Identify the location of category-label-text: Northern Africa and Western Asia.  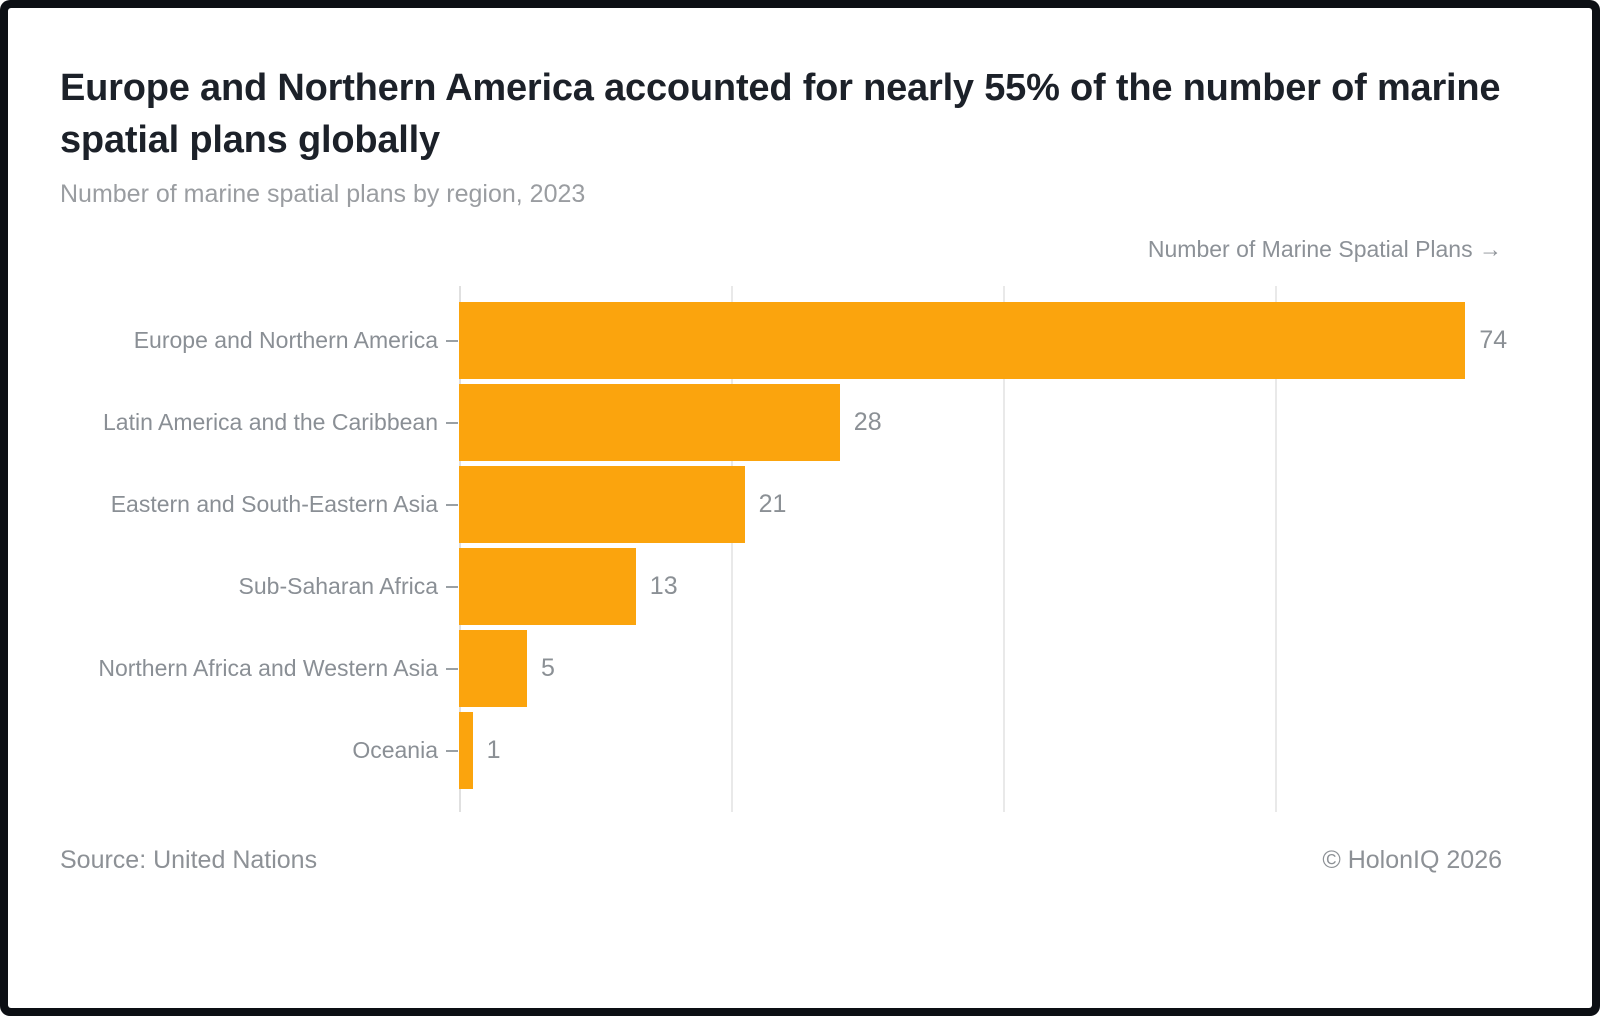
(268, 668).